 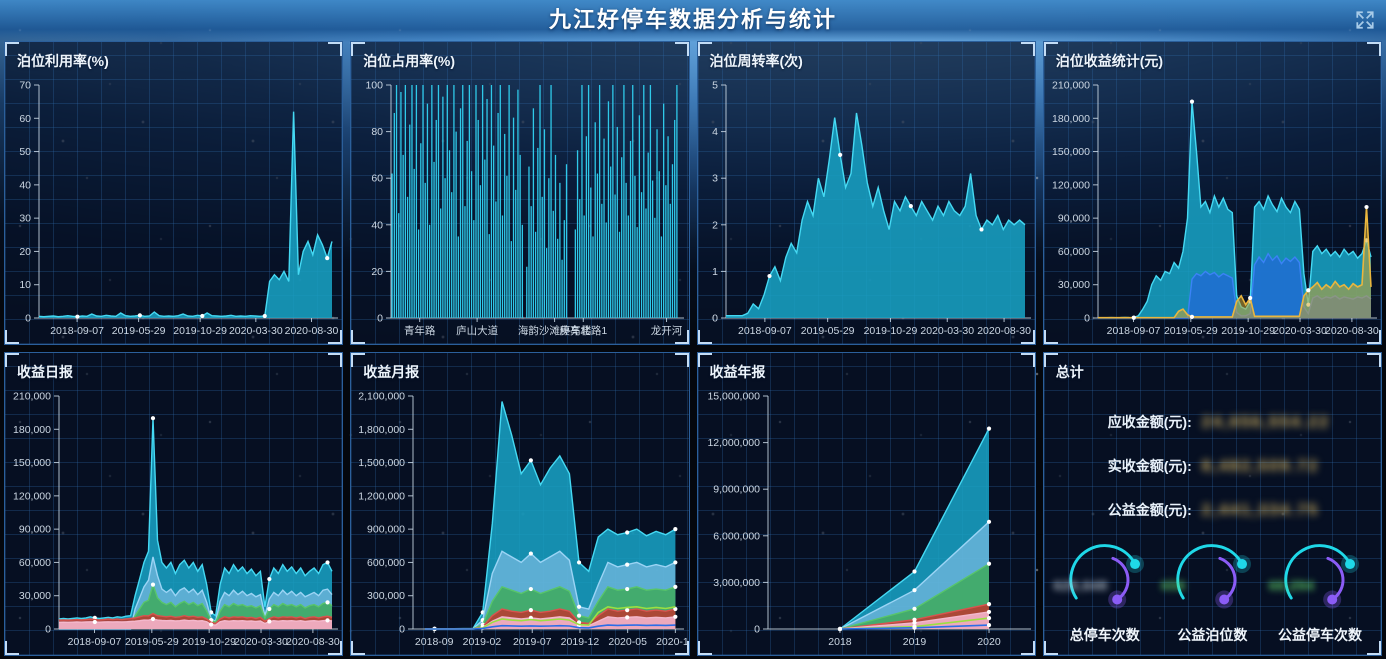 I want to click on svg-text: 3,000,000, so click(x=736, y=583).